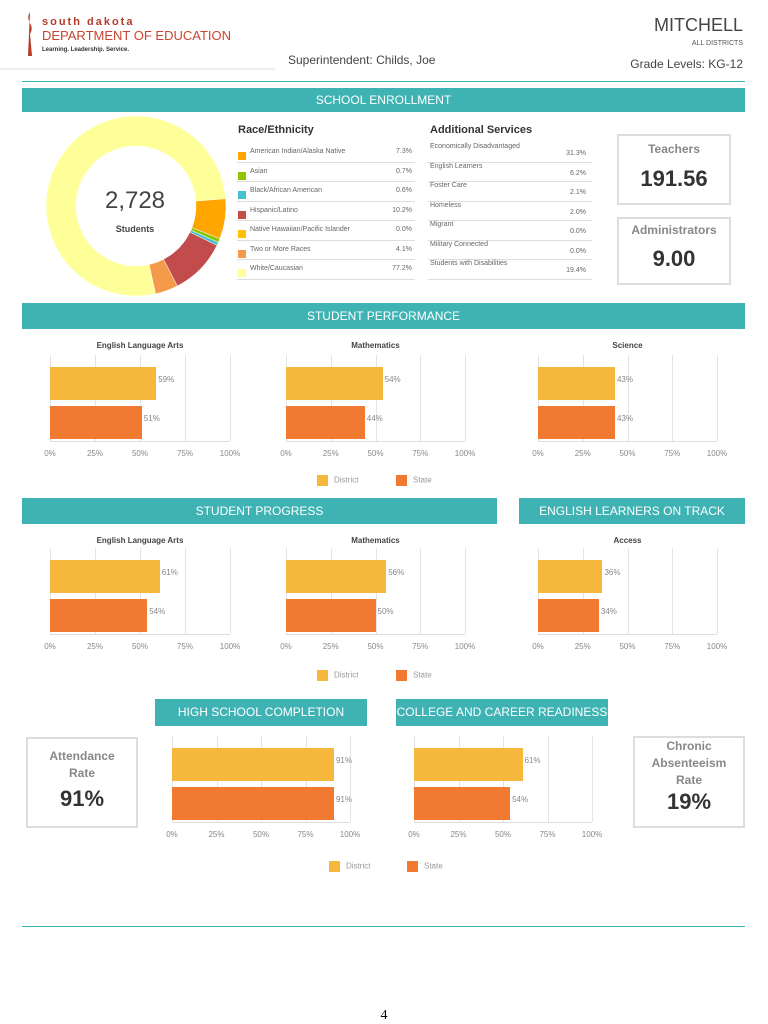 Image resolution: width=768 pixels, height=1024 pixels. I want to click on service-value: 19.4%, so click(576, 270).